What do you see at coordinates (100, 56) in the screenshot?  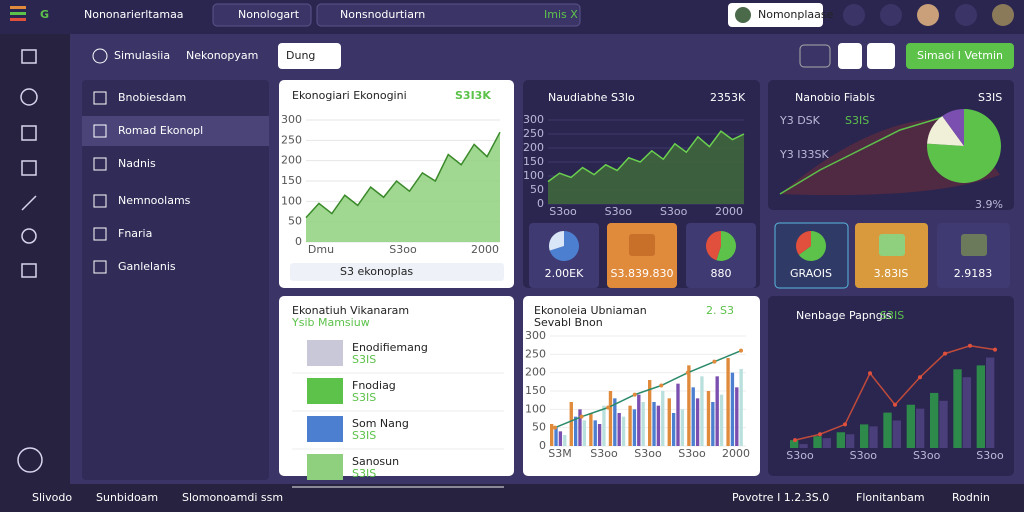 I see `header-icon` at bounding box center [100, 56].